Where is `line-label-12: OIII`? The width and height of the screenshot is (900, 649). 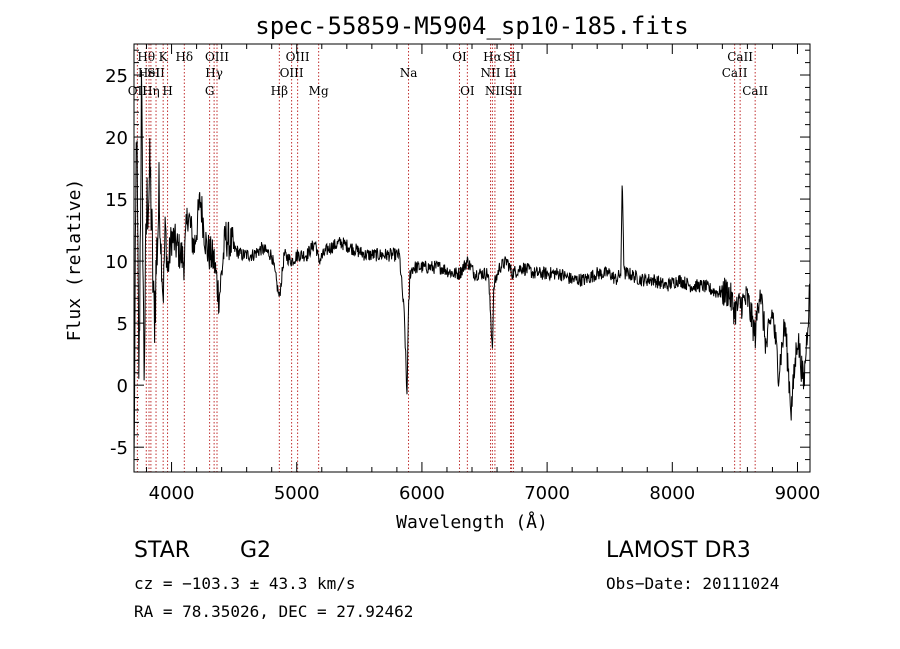 line-label-12: OIII is located at coordinates (292, 73).